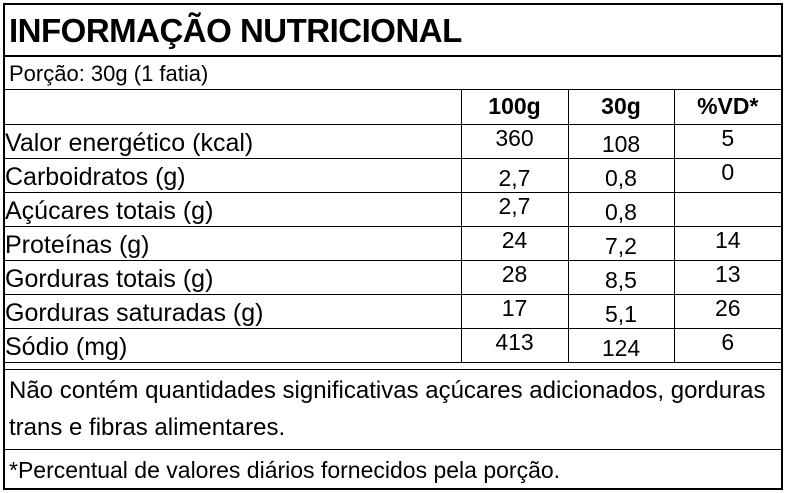 Image resolution: width=788 pixels, height=493 pixels. I want to click on value-vd: 14, so click(727, 243).